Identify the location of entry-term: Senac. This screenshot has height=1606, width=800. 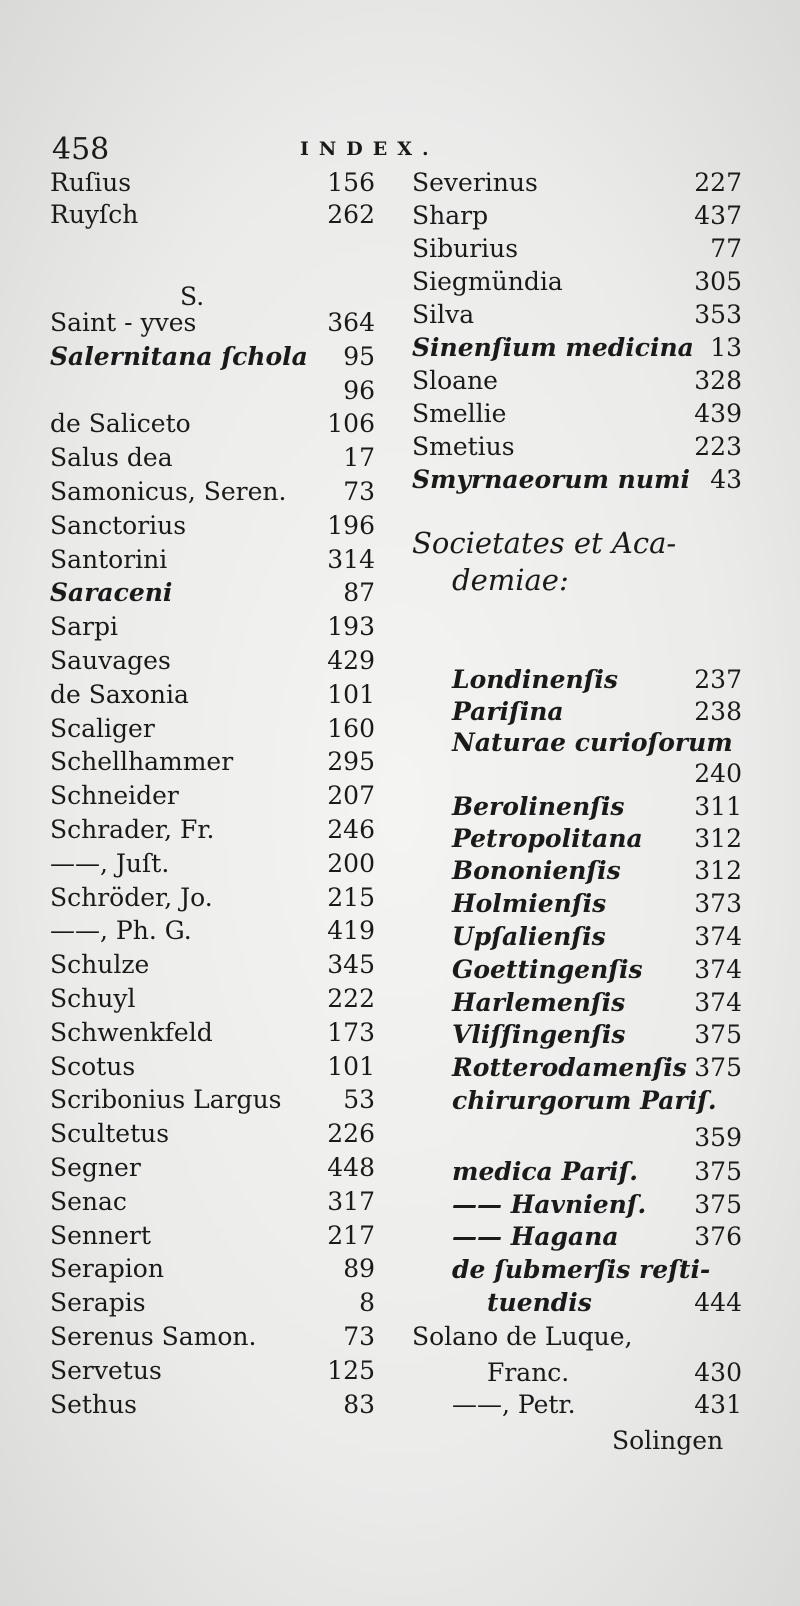
(88, 1201).